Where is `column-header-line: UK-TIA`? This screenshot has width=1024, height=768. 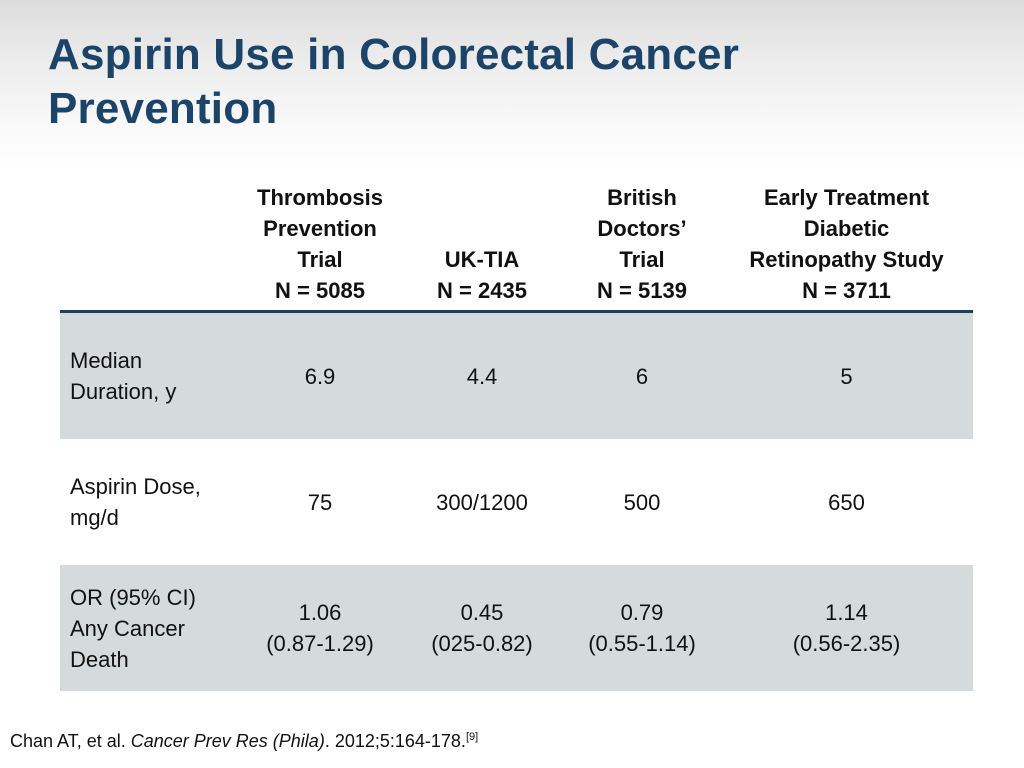 column-header-line: UK-TIA is located at coordinates (482, 259).